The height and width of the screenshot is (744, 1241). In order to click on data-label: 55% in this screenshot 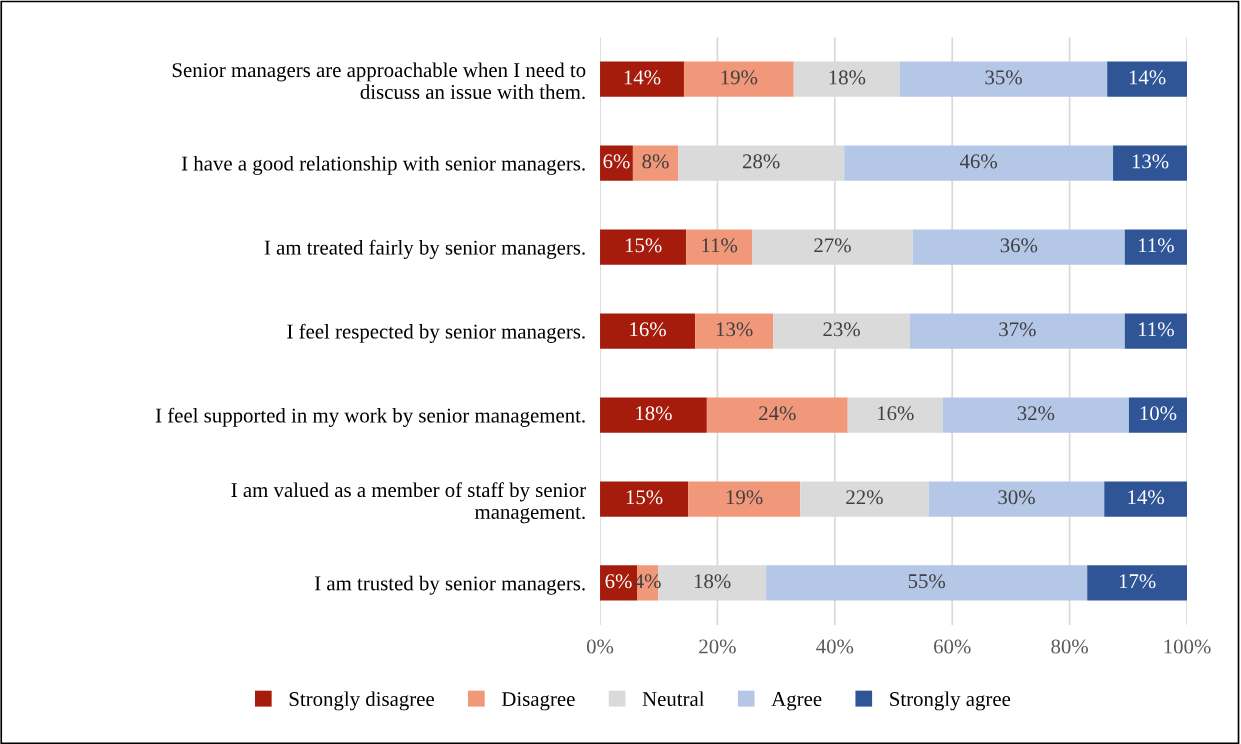, I will do `click(927, 581)`.